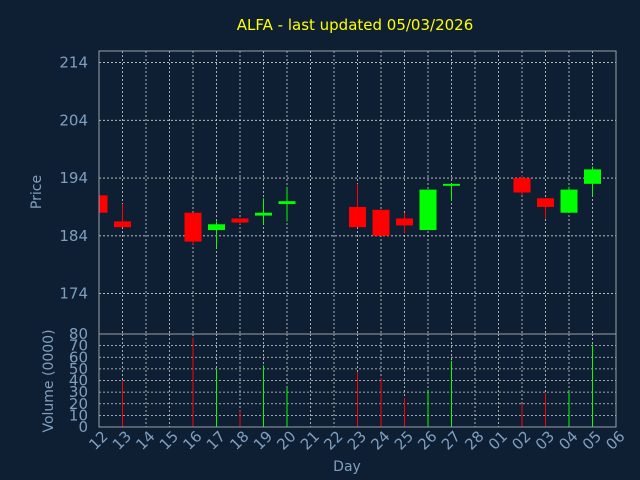  Describe the element at coordinates (216, 440) in the screenshot. I see `day-tick-label: 17` at that location.